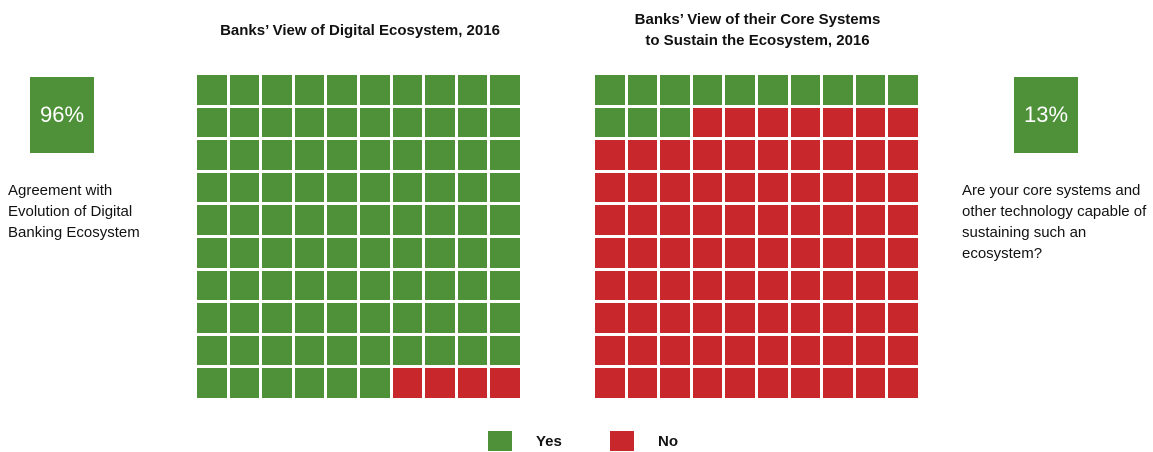 The height and width of the screenshot is (452, 1153). What do you see at coordinates (549, 441) in the screenshot?
I see `legend-label-yes: Yes` at bounding box center [549, 441].